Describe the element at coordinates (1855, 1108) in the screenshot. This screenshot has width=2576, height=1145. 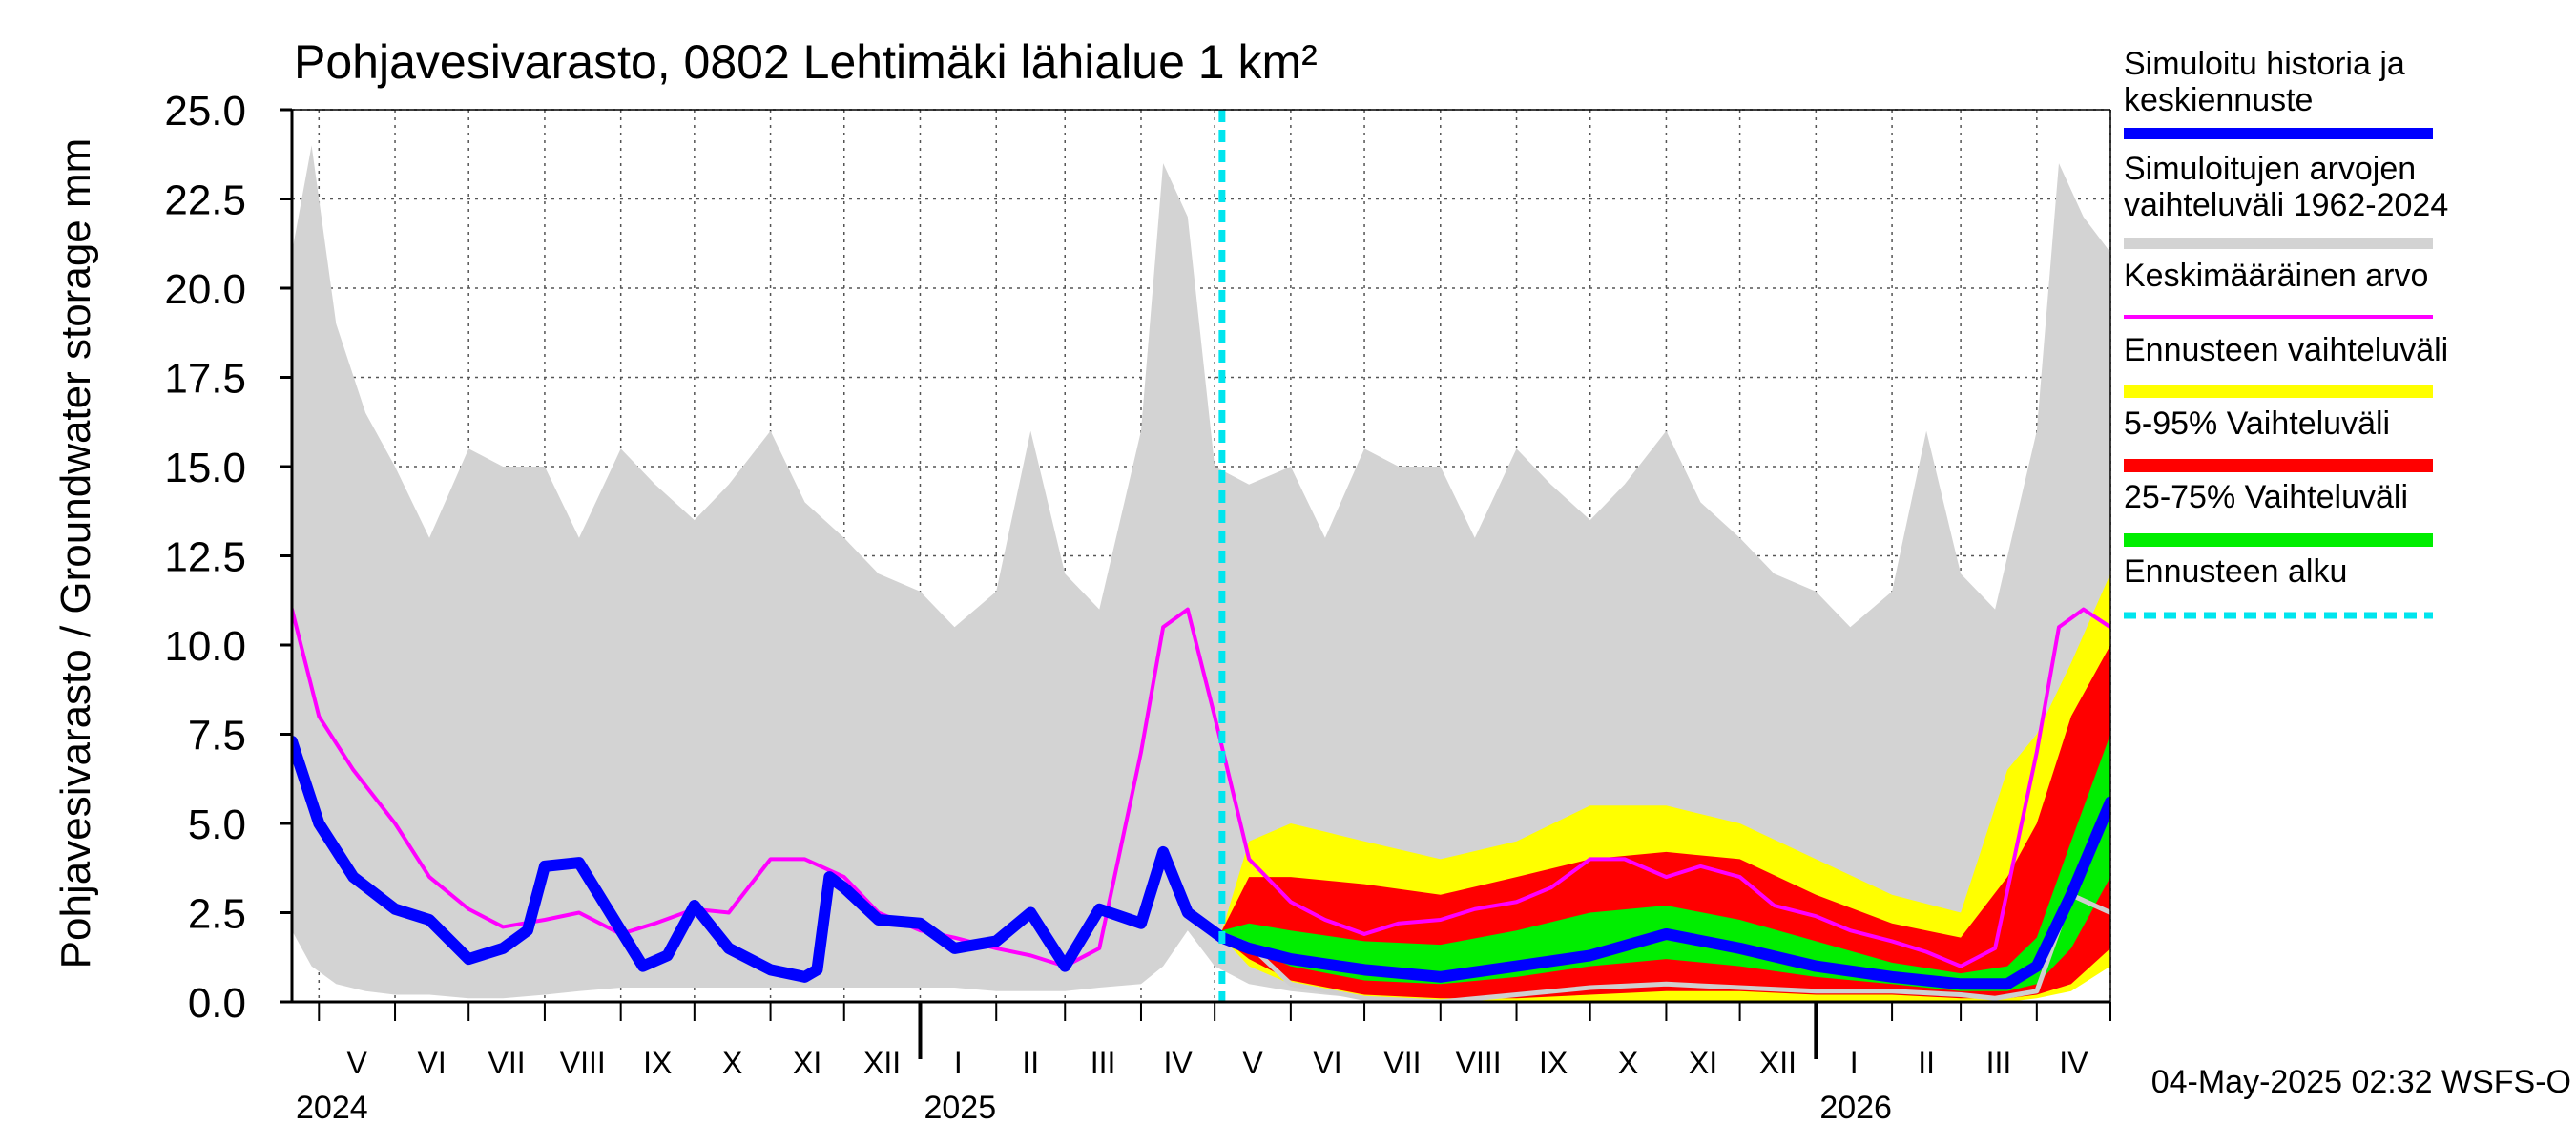
I see `year-label: 2026` at that location.